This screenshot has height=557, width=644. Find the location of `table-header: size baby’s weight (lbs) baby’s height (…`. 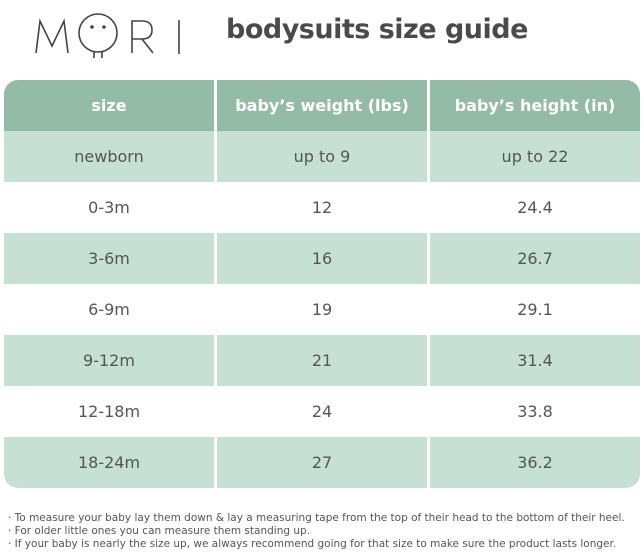

table-header: size baby’s weight (lbs) baby’s height (… is located at coordinates (322, 105).